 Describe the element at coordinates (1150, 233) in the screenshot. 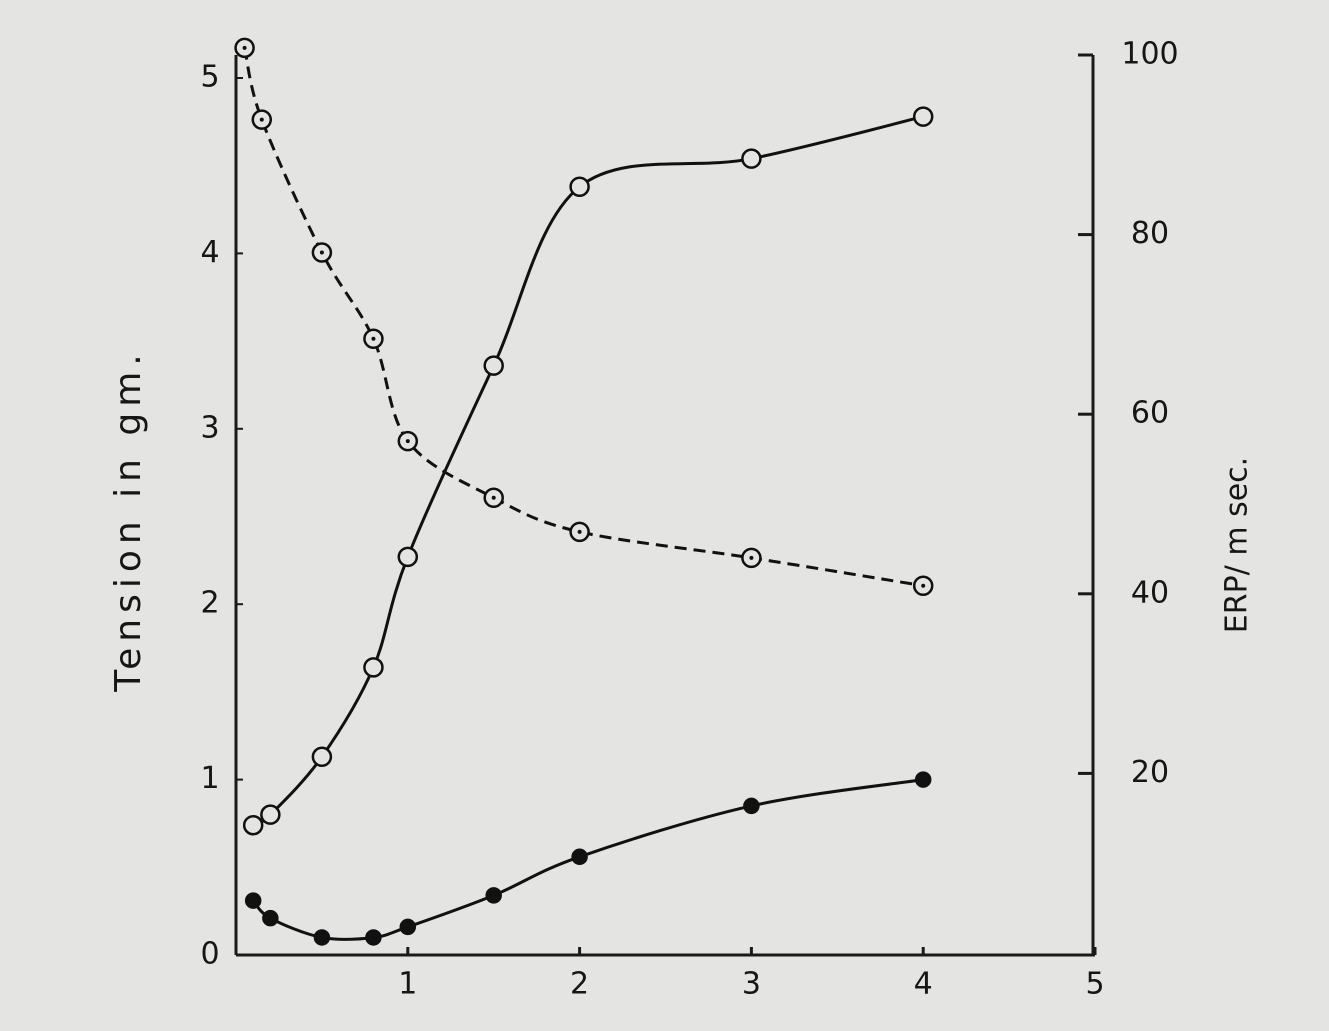

I see `y2-tick-label: 80` at that location.